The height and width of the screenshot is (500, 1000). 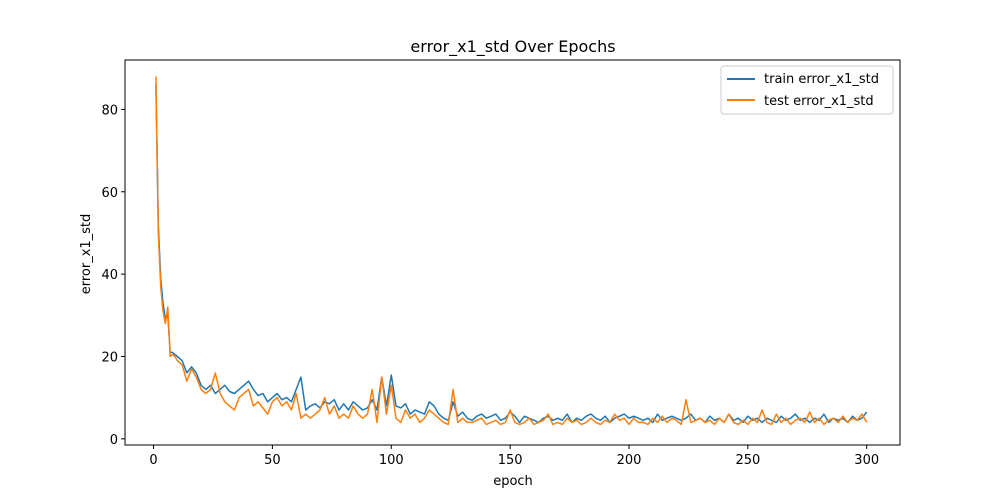 What do you see at coordinates (109, 110) in the screenshot?
I see `y-tick-label: 80` at bounding box center [109, 110].